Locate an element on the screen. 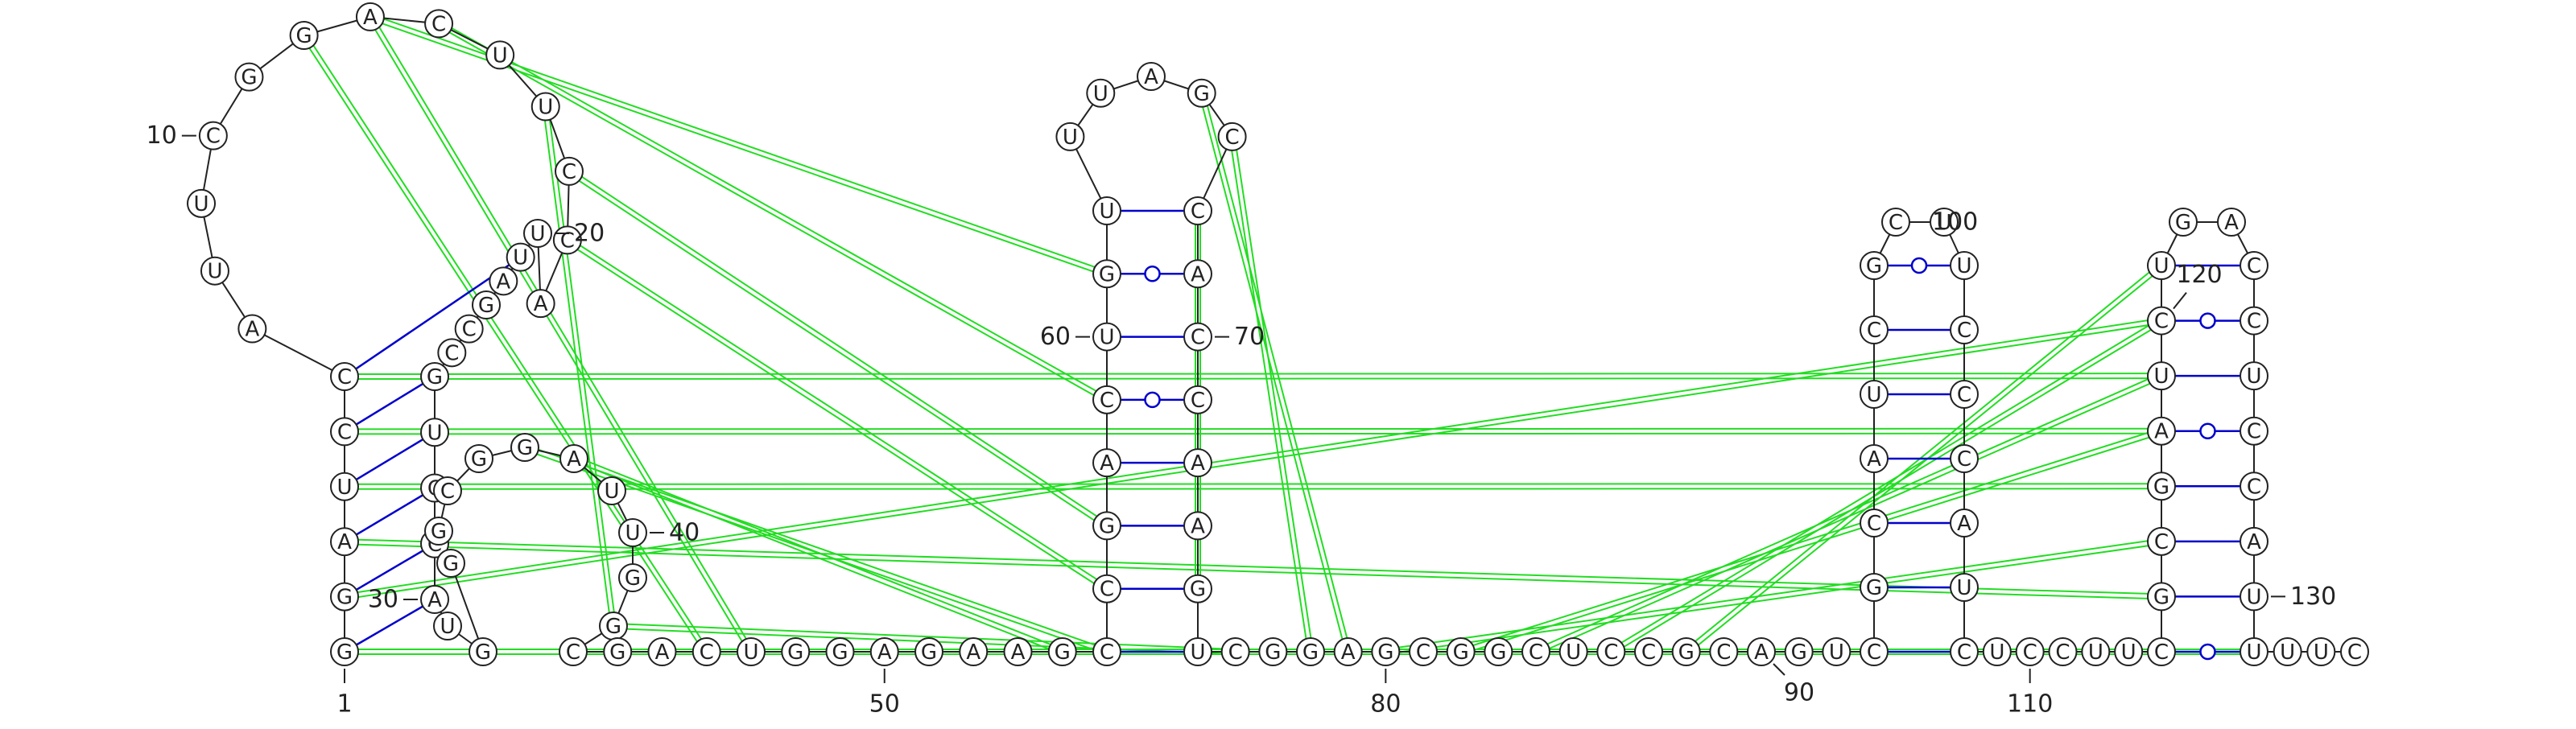  nucleotide-81: C is located at coordinates (1423, 651).